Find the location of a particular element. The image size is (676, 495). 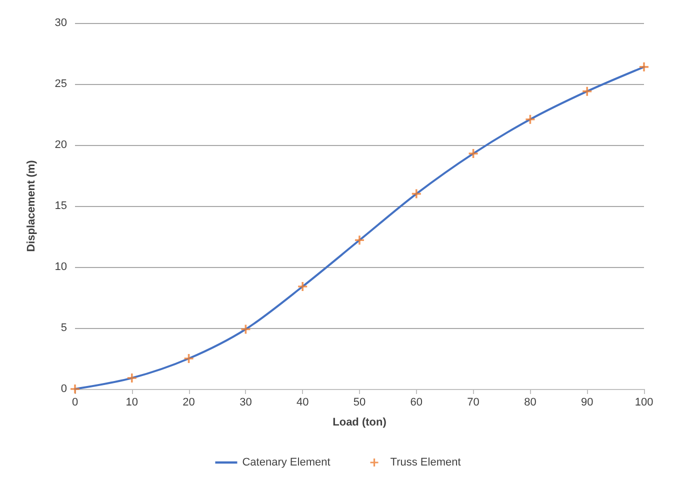

x-tick-label: 70 is located at coordinates (473, 402).